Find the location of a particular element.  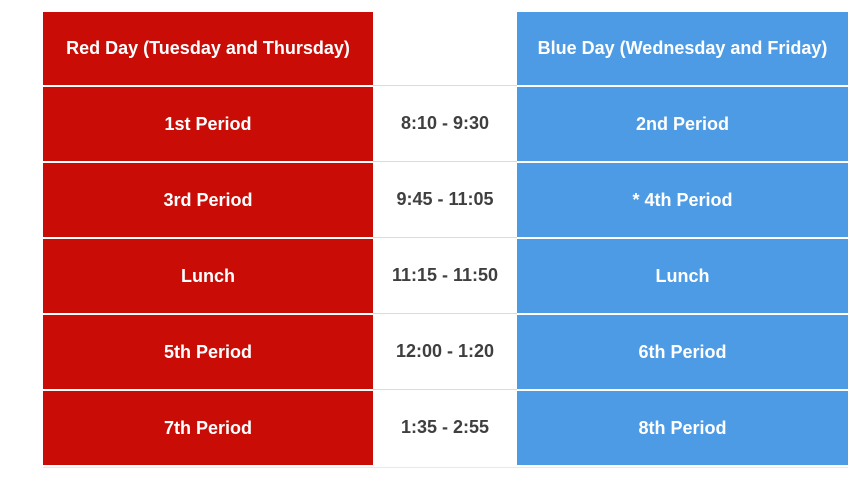

time-cell: 9:45 - 11:05 is located at coordinates (445, 199).